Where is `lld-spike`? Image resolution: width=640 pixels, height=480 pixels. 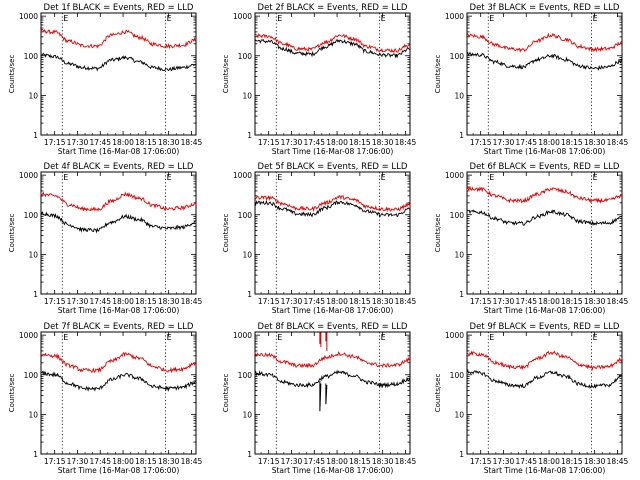 lld-spike is located at coordinates (326, 341).